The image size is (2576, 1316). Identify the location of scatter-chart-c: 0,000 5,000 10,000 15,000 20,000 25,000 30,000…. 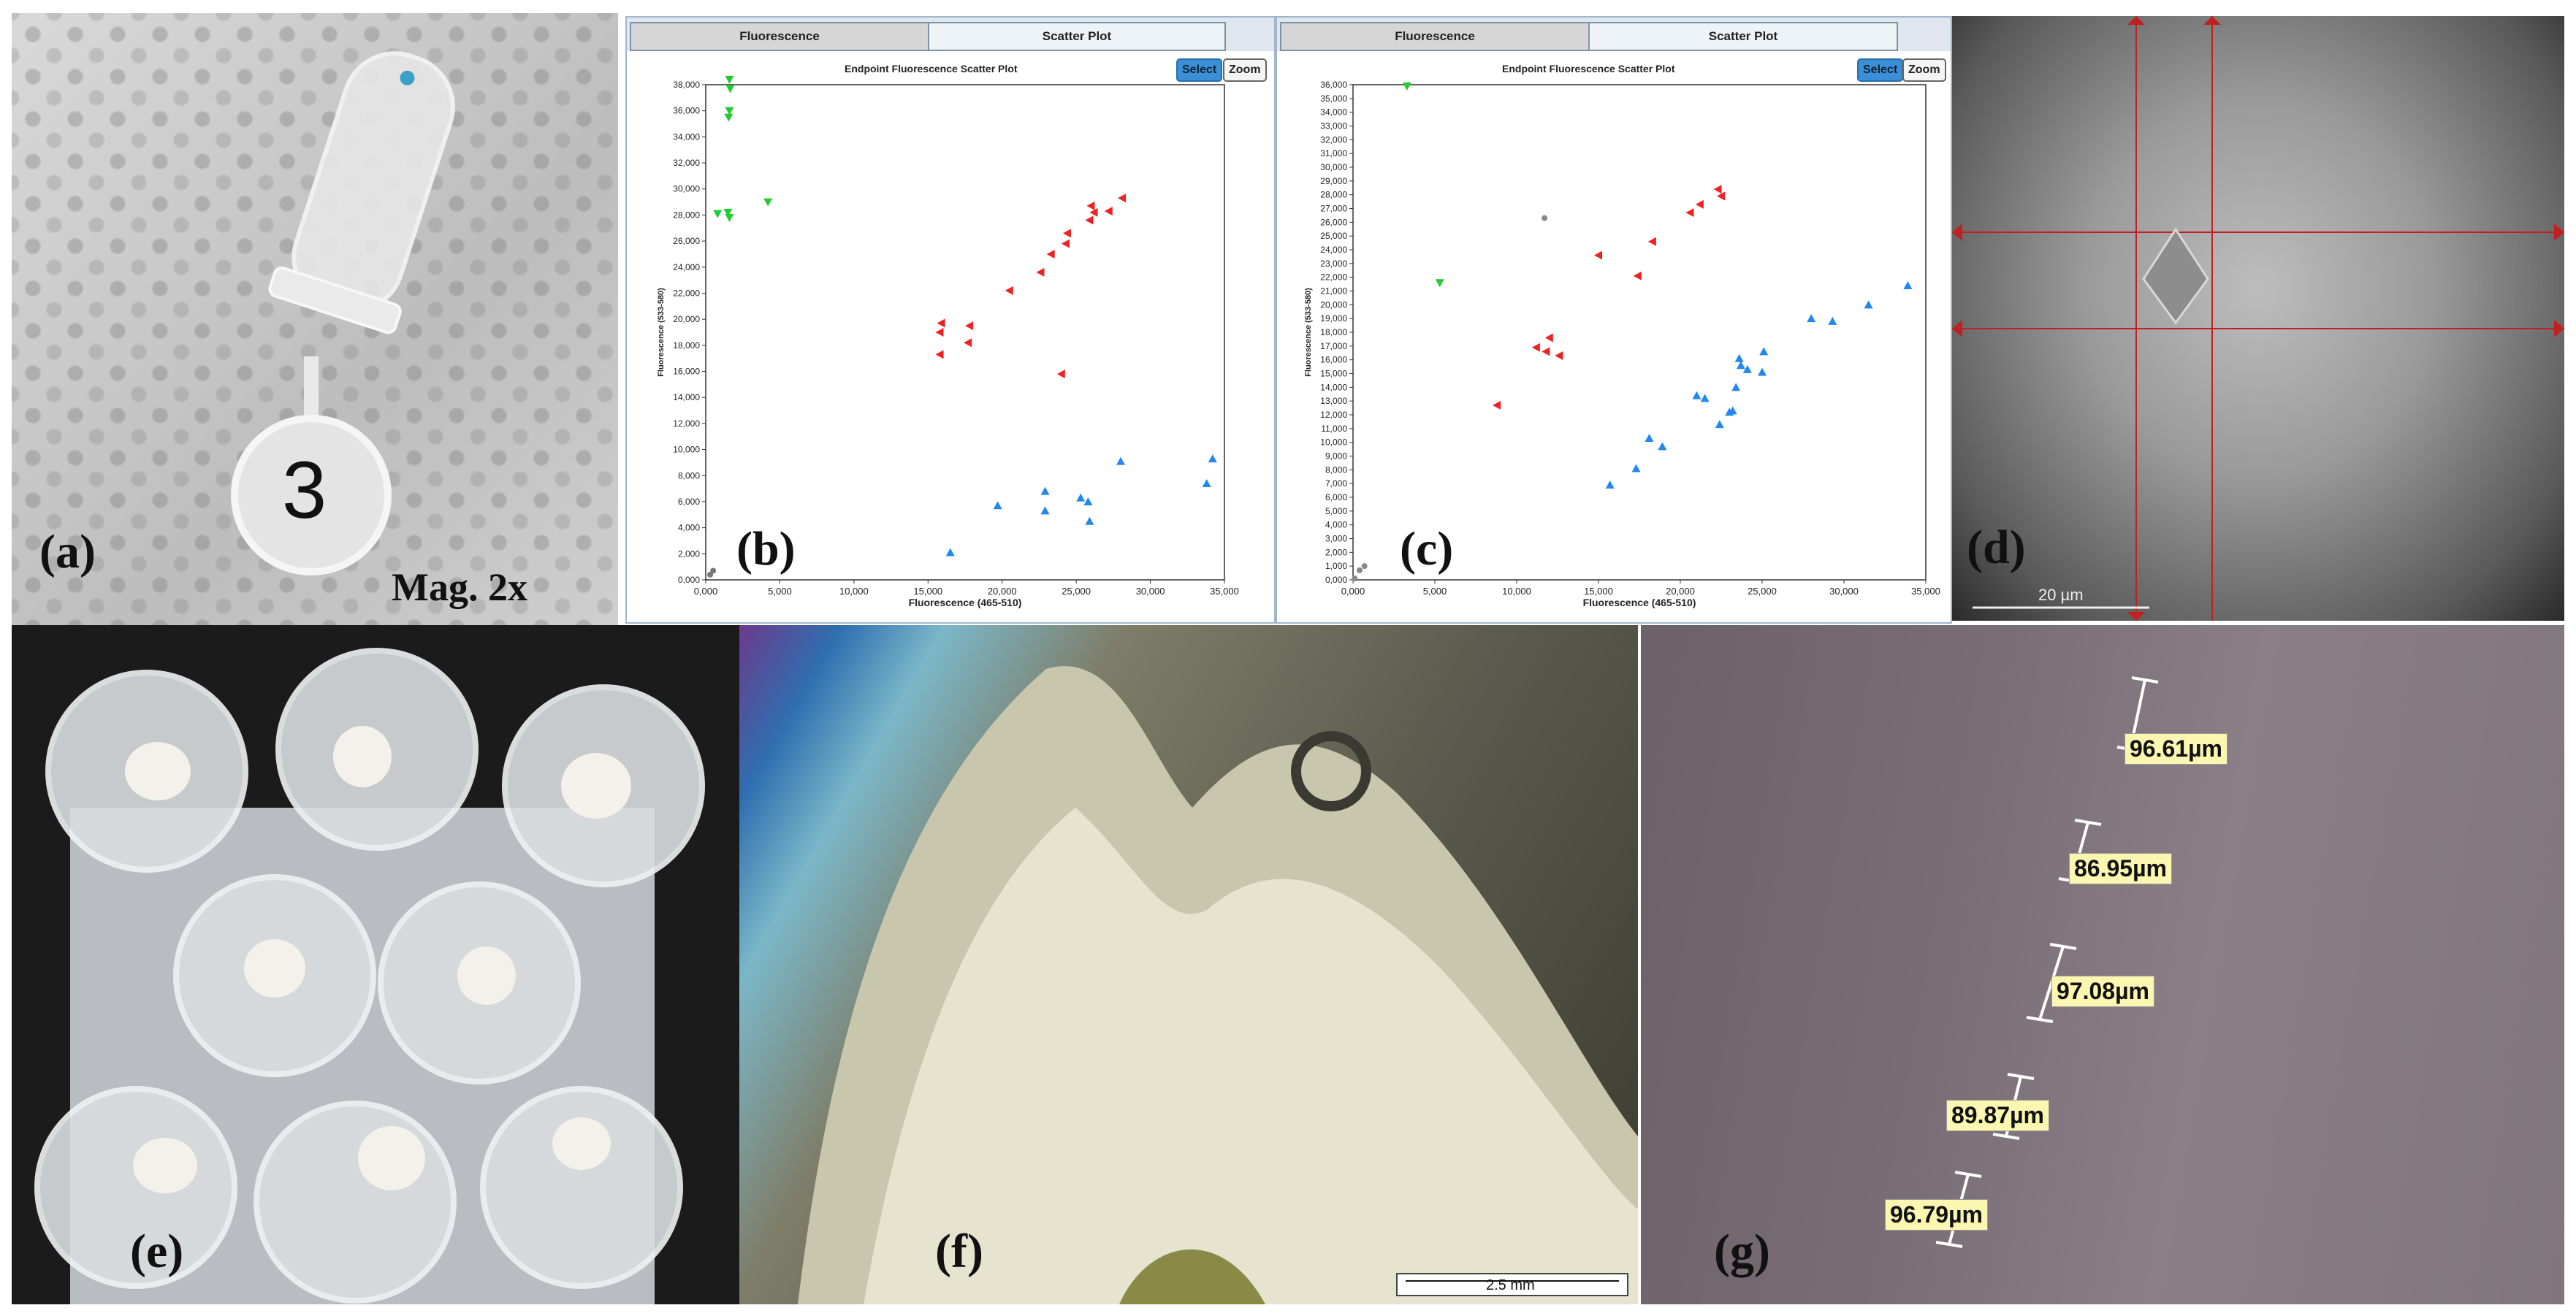
(1622, 344).